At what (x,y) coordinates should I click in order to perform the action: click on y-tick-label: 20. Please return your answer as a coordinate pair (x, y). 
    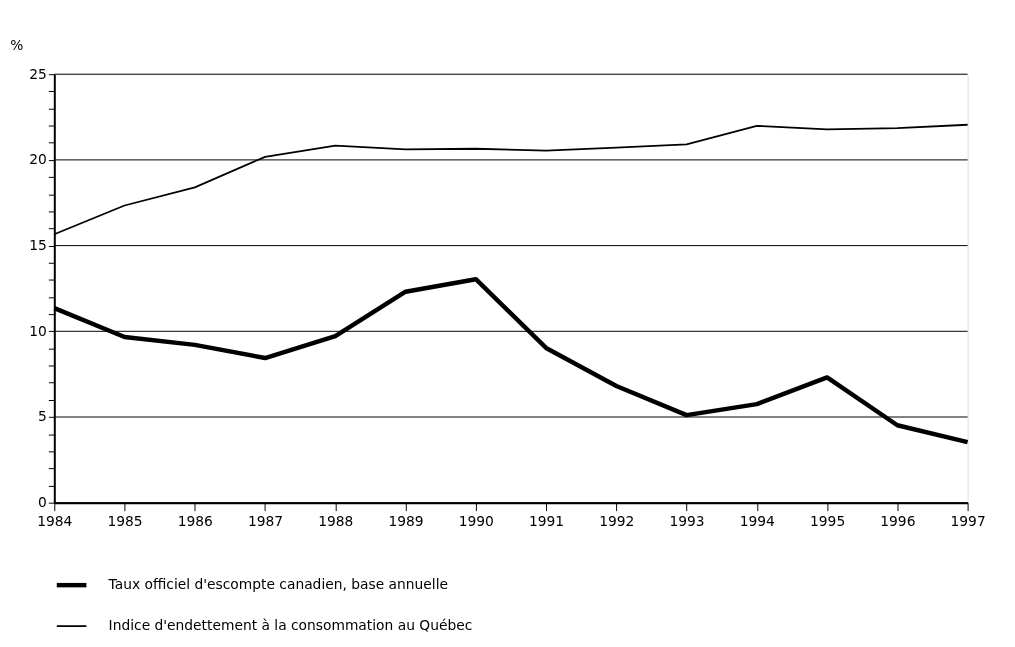
    Looking at the image, I should click on (38, 159).